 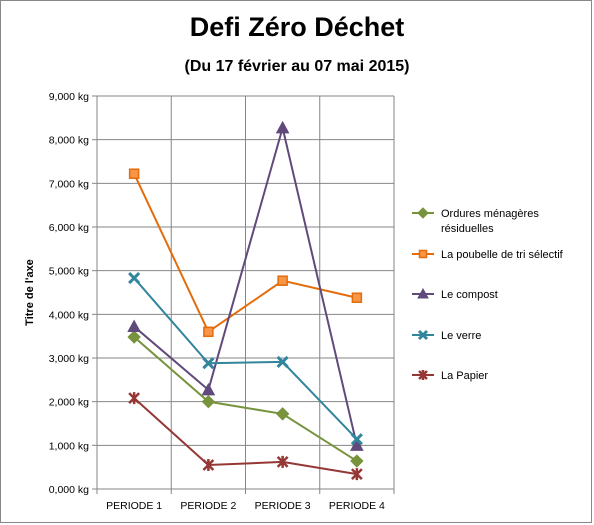 What do you see at coordinates (69, 490) in the screenshot?
I see `y-tick-label: 0,000 kg` at bounding box center [69, 490].